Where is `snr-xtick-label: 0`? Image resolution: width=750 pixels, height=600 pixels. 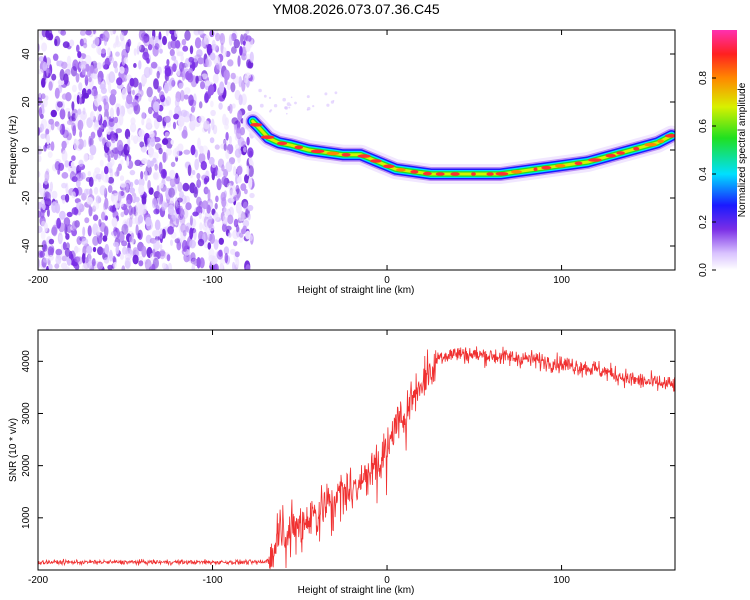 snr-xtick-label: 0 is located at coordinates (387, 580).